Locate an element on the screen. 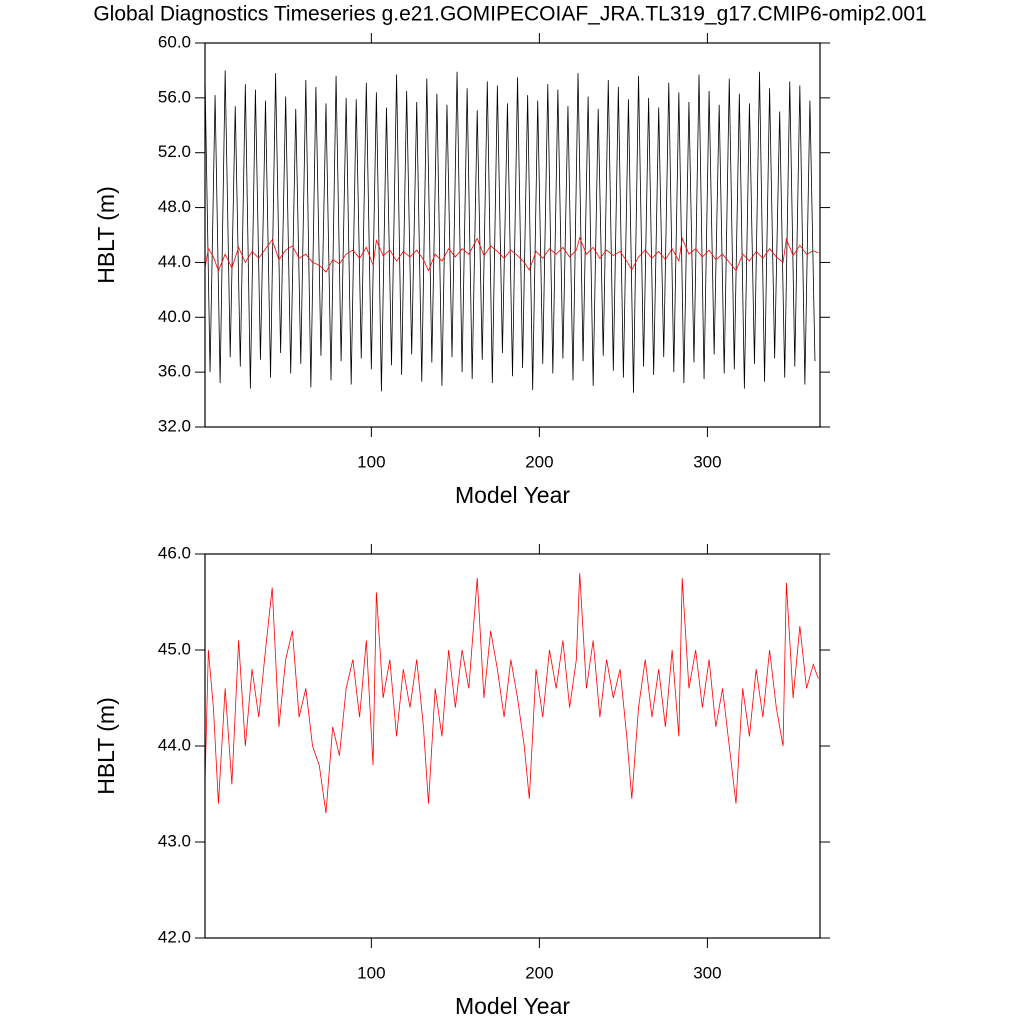 Image resolution: width=1024 pixels, height=1024 pixels. y-tick-label: 36.0 is located at coordinates (174, 371).